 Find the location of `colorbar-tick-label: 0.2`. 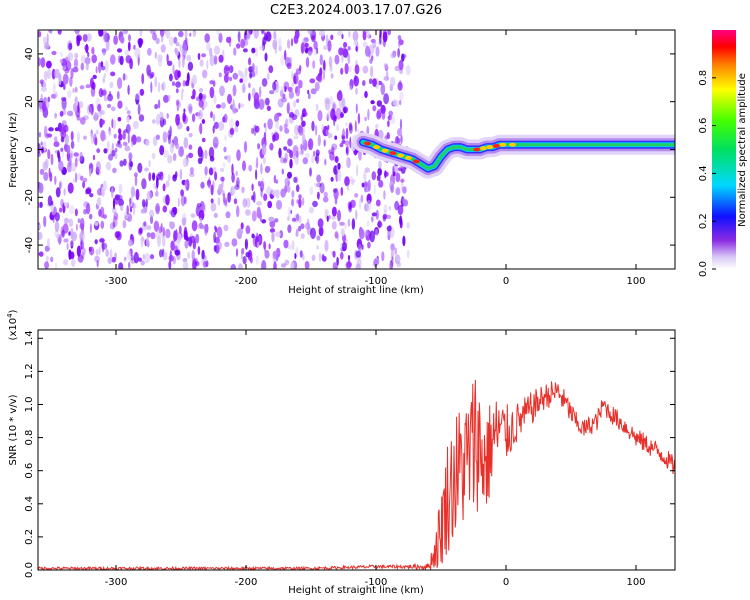

colorbar-tick-label: 0.2 is located at coordinates (703, 221).